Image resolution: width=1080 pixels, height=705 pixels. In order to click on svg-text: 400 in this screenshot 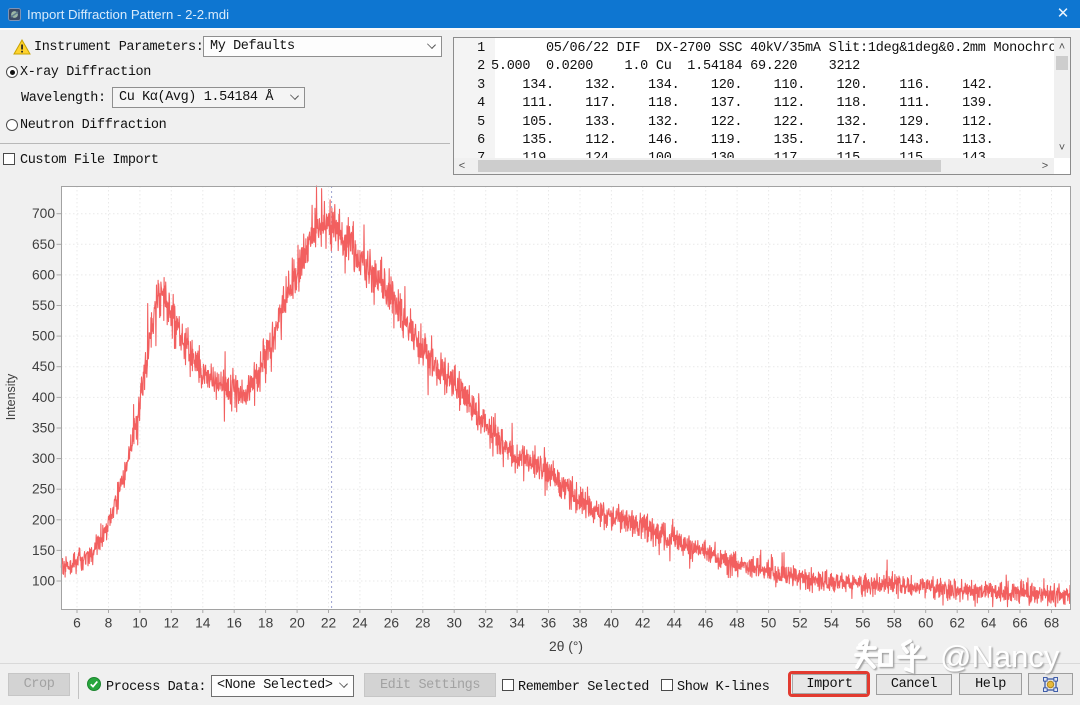, I will do `click(43, 397)`.